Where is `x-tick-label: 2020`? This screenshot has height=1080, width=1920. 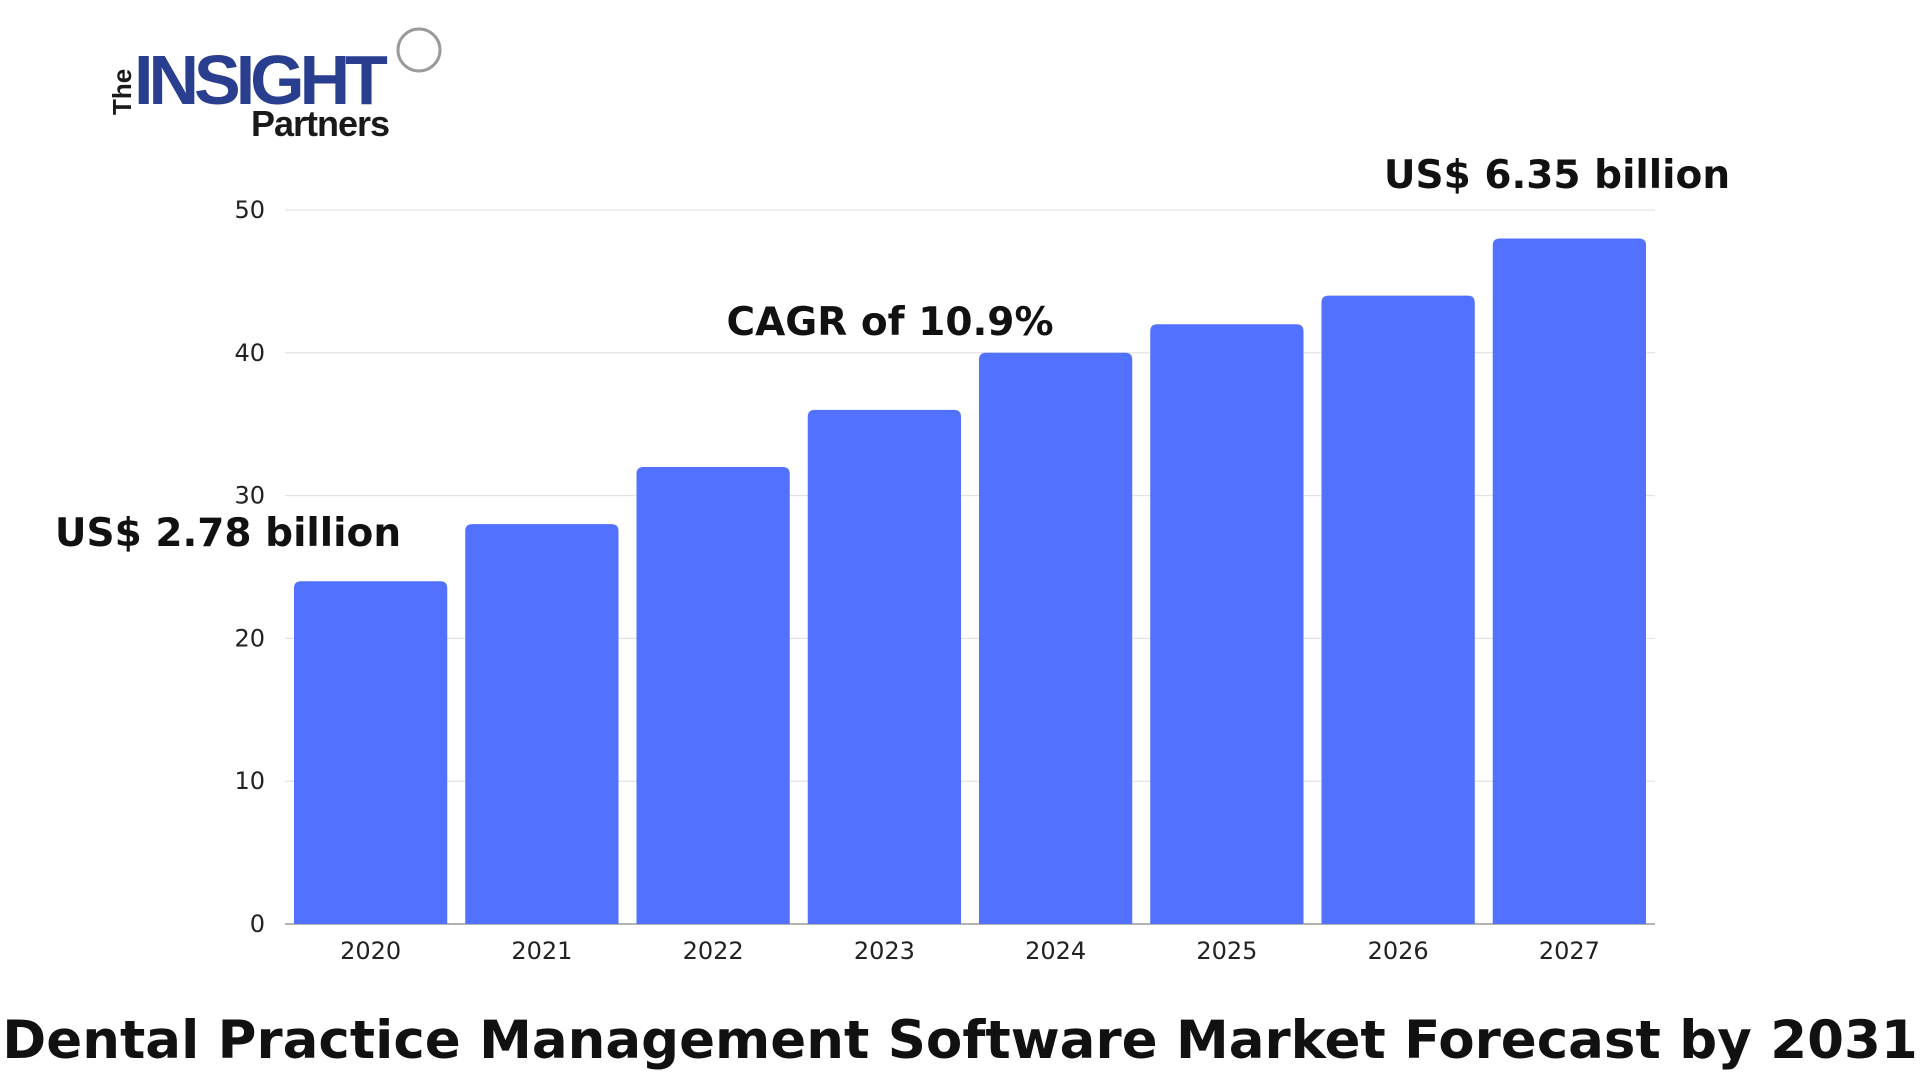 x-tick-label: 2020 is located at coordinates (370, 951).